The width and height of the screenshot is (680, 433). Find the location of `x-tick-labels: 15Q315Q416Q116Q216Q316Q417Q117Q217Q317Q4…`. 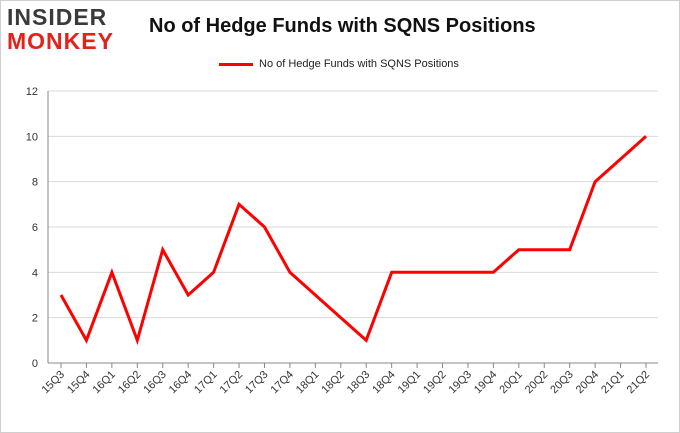

x-tick-labels: 15Q315Q416Q116Q216Q316Q417Q117Q217Q317Q4… is located at coordinates (346, 383).